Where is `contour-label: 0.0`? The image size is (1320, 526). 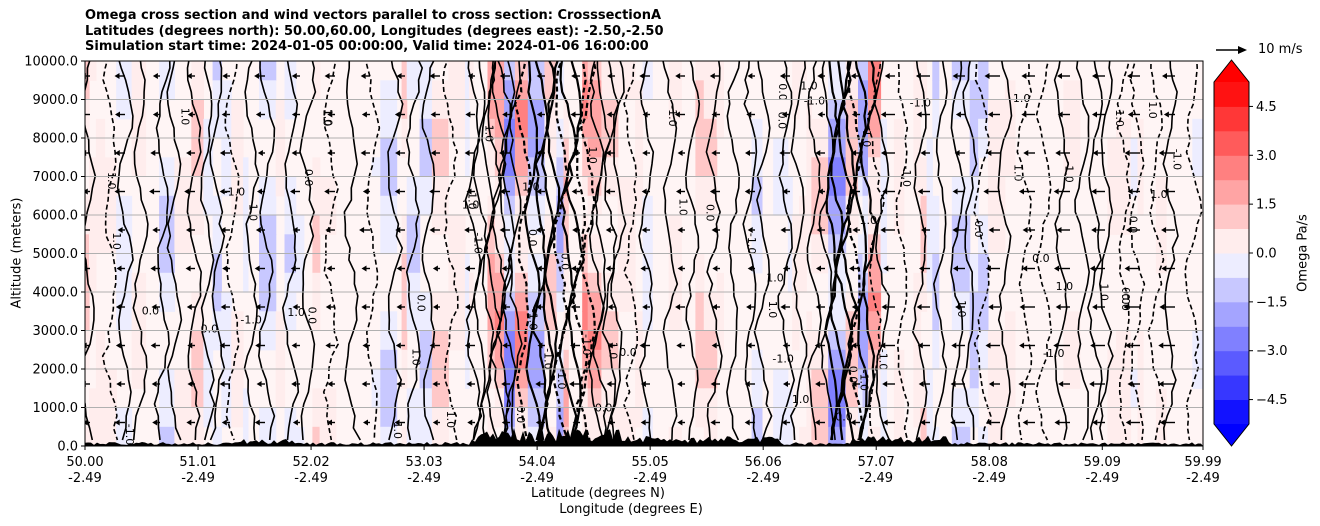 contour-label: 0.0 is located at coordinates (1041, 258).